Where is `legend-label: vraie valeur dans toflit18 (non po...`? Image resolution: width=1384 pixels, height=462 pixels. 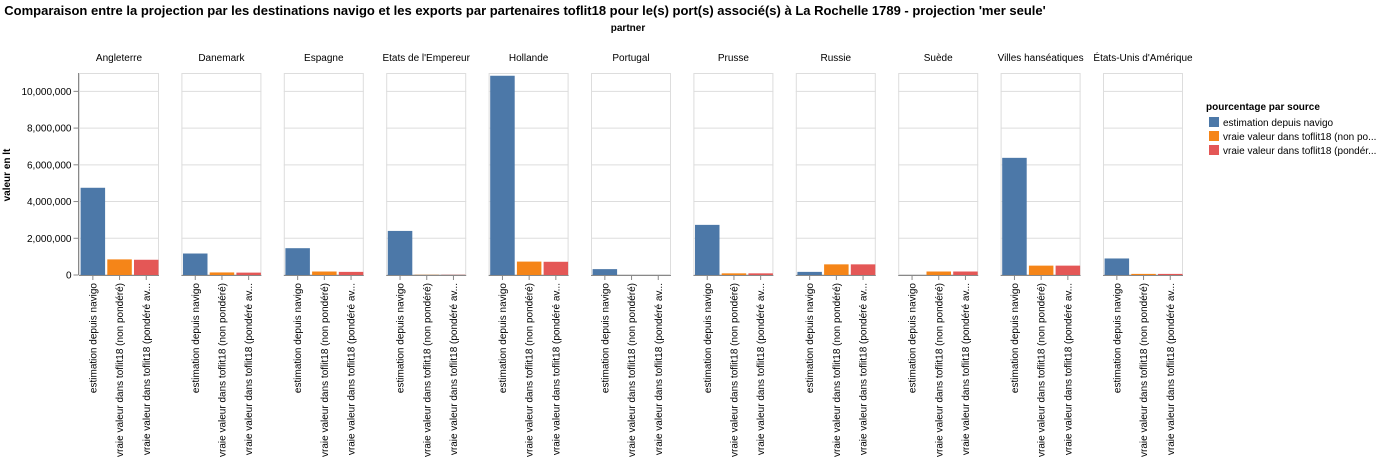 legend-label: vraie valeur dans toflit18 (non po... is located at coordinates (1299, 137).